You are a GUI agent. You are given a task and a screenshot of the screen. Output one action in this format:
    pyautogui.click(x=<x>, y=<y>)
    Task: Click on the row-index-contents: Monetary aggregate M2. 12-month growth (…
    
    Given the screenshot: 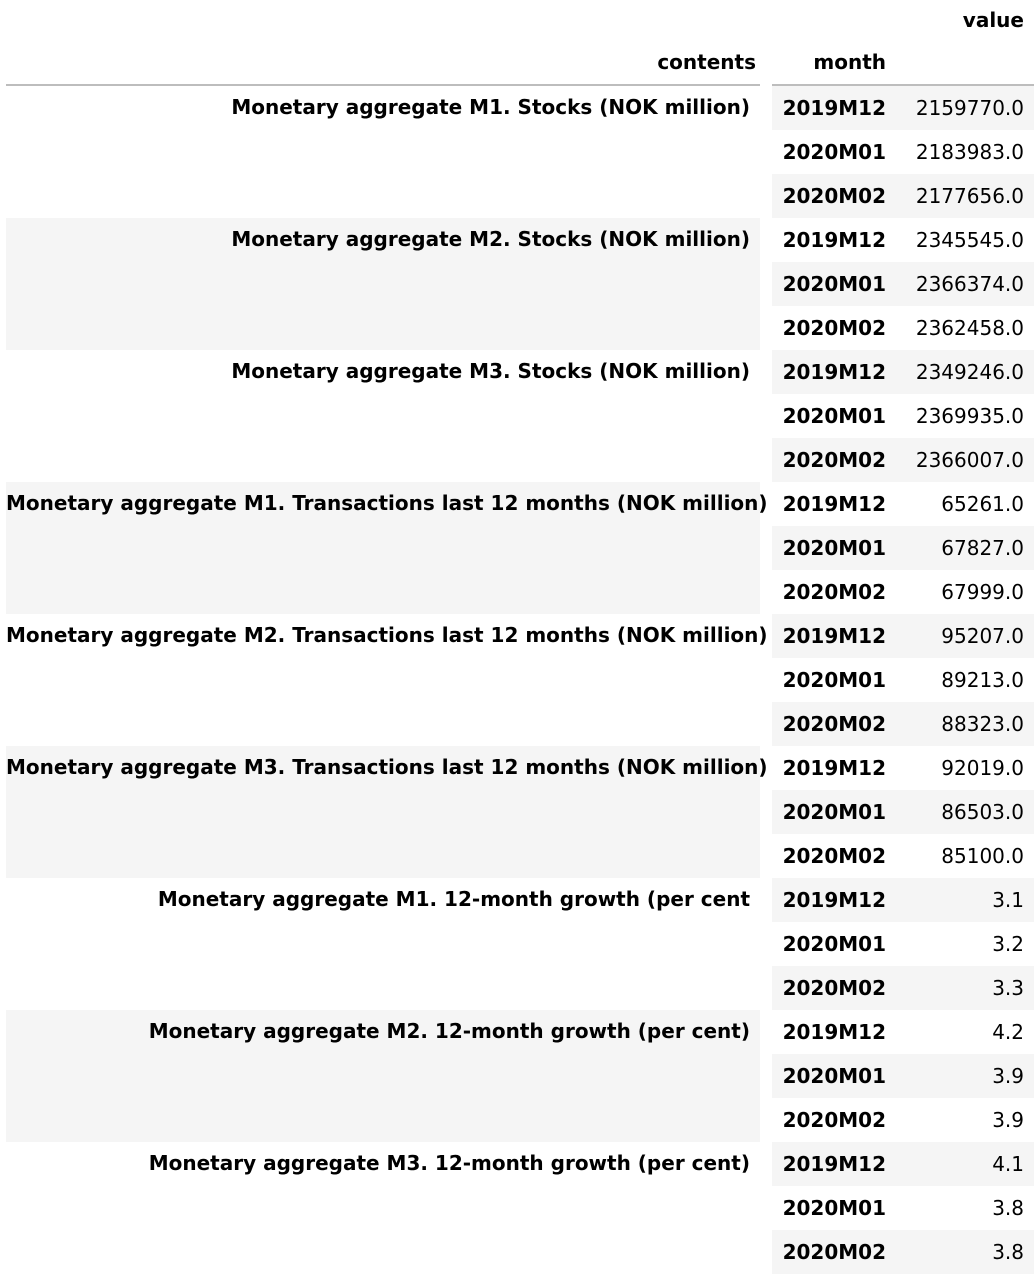 What is the action you would take?
    pyautogui.click(x=386, y=1076)
    